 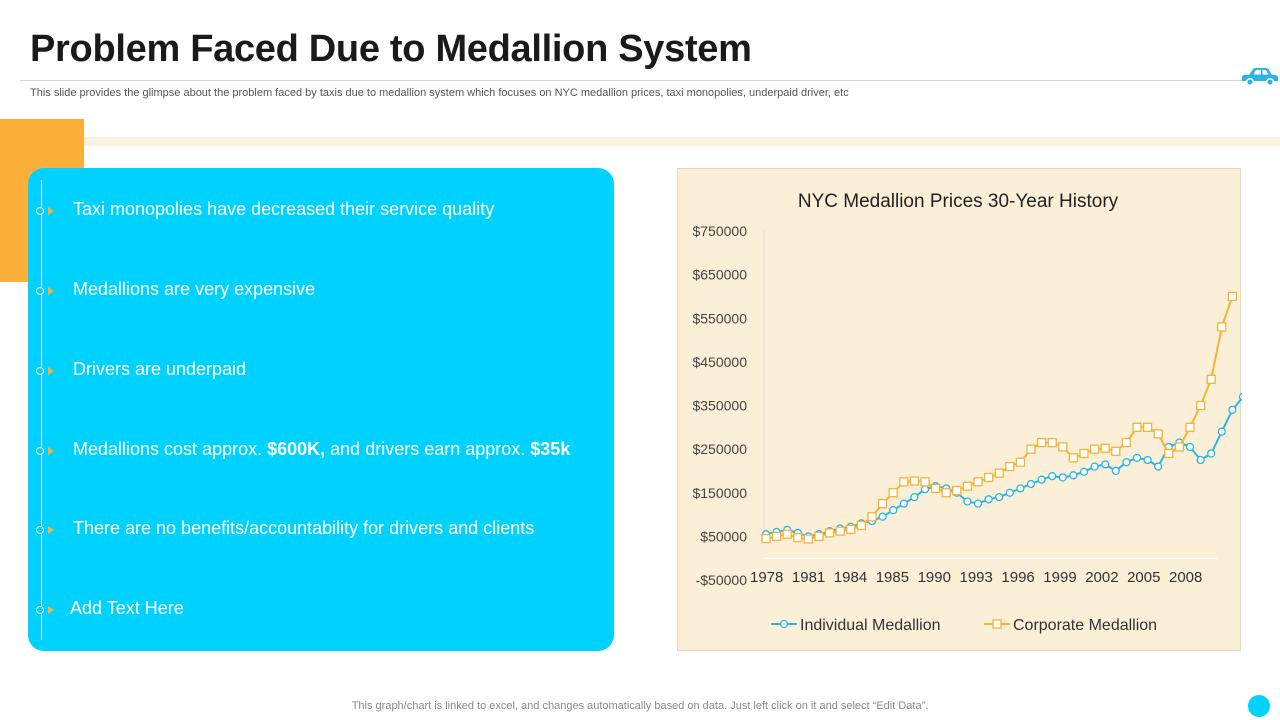 I want to click on legend: Individual Medallion Corporate Medallion, so click(x=964, y=625).